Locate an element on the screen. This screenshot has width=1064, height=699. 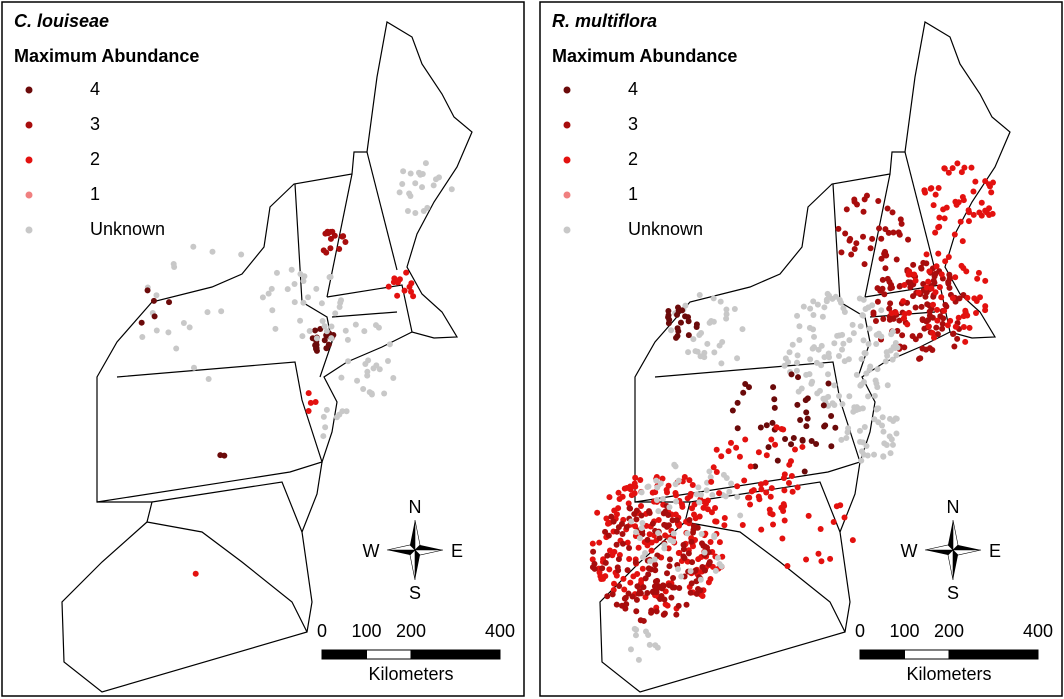
compass-w: W is located at coordinates (909, 551).